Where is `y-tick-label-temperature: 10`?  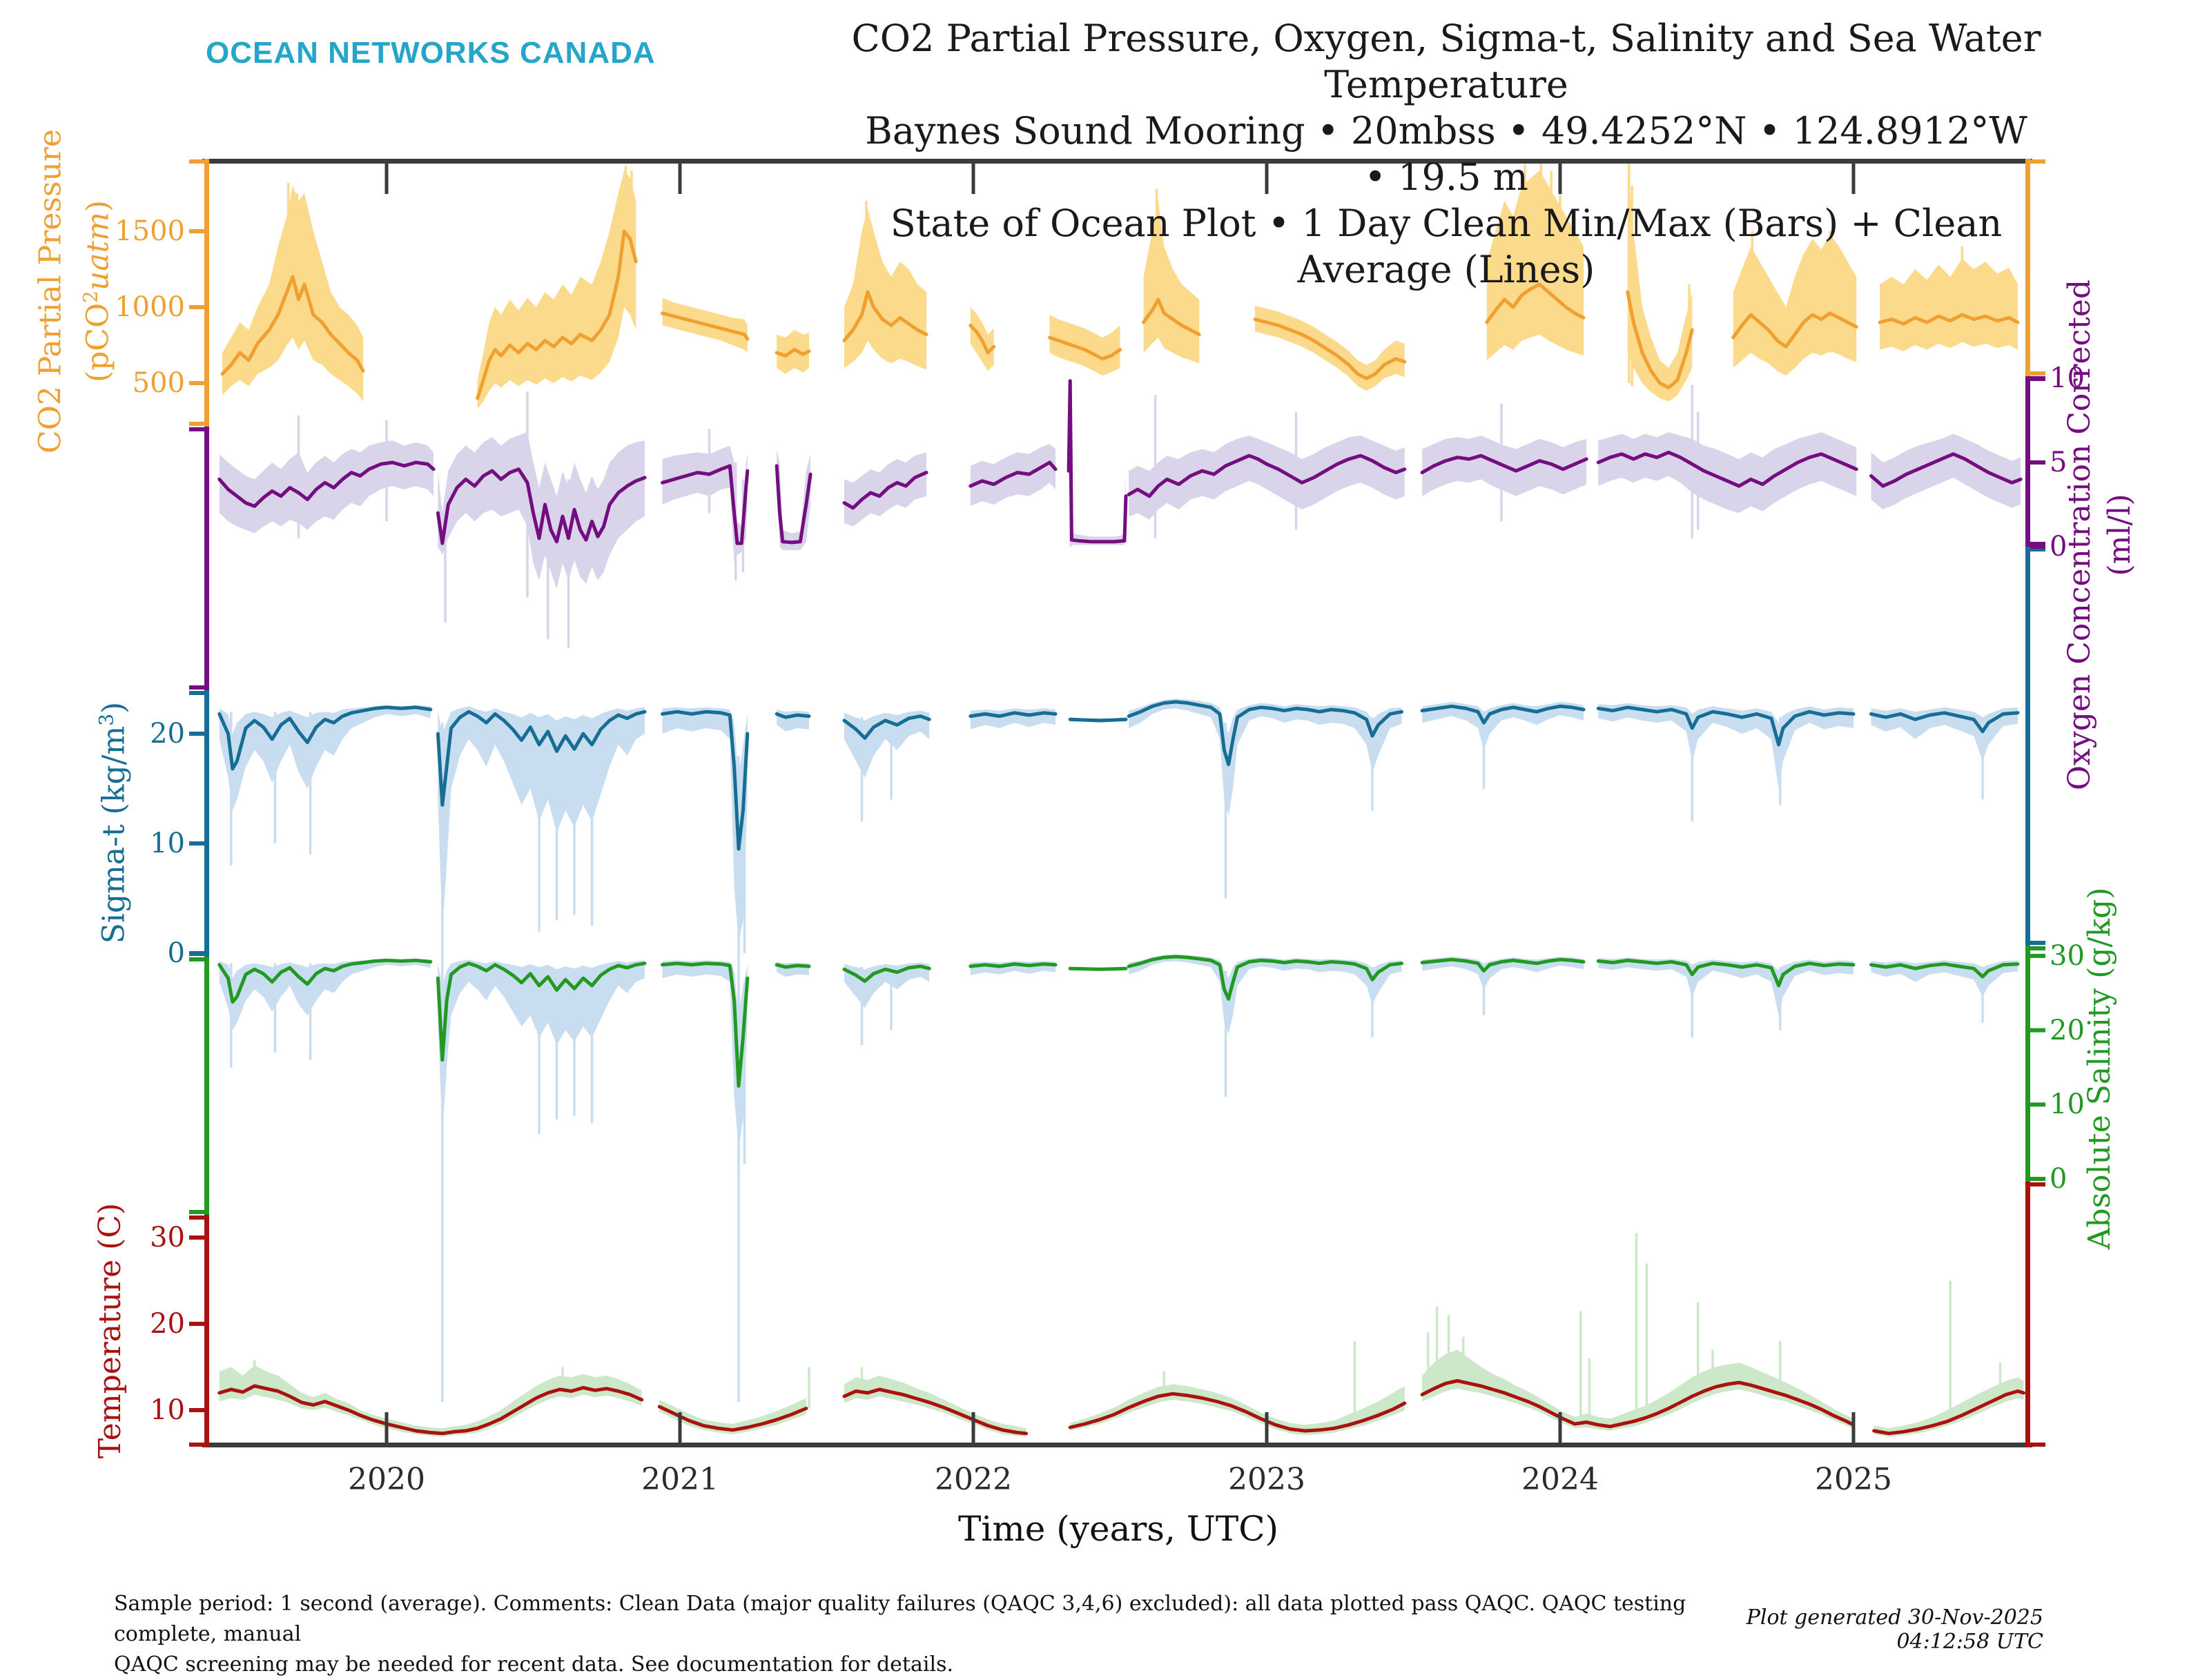 y-tick-label-temperature: 10 is located at coordinates (167, 1410).